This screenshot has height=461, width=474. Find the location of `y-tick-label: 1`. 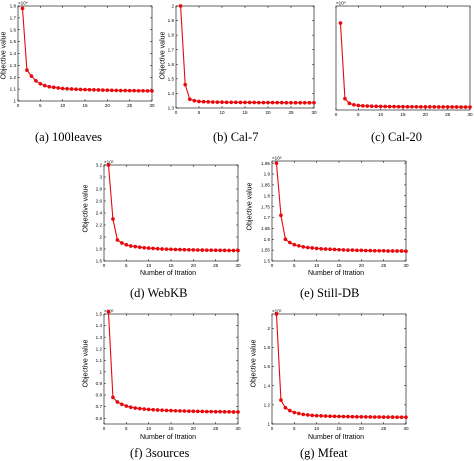

y-tick-label: 1 is located at coordinates (100, 371).